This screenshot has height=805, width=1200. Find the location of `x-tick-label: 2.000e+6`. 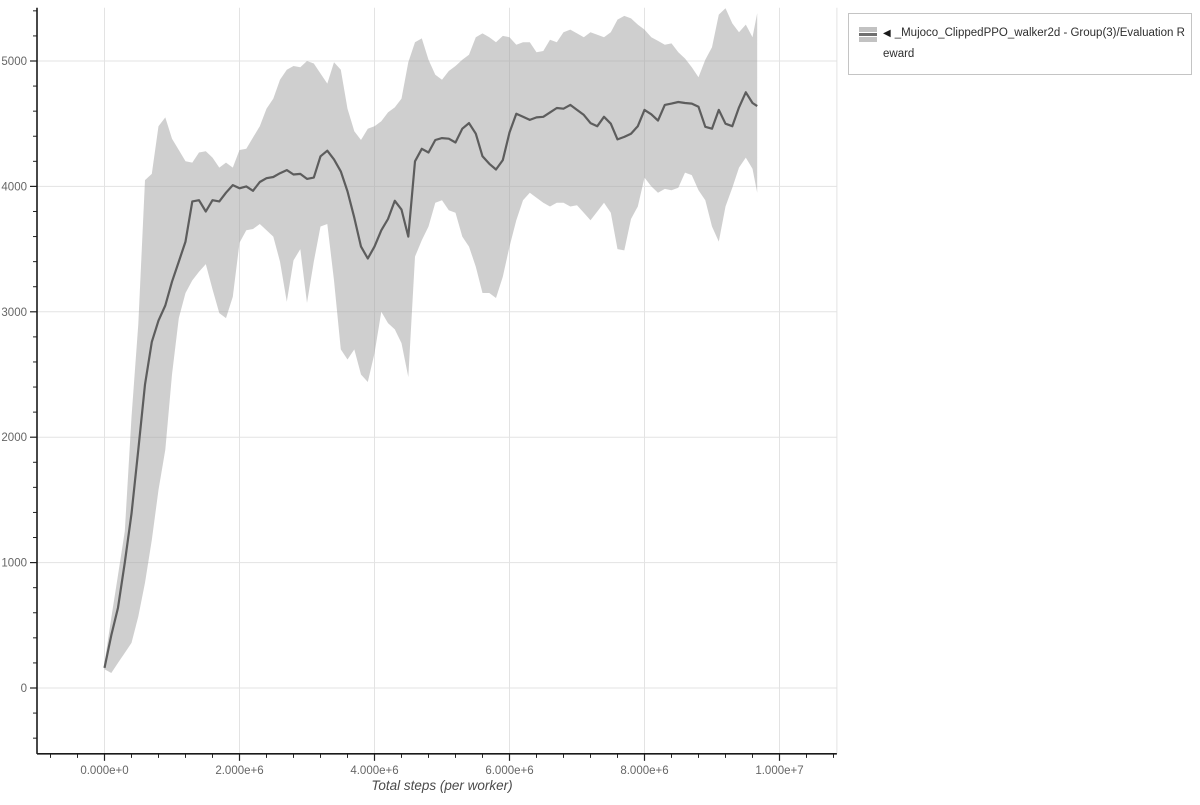

x-tick-label: 2.000e+6 is located at coordinates (239, 771).